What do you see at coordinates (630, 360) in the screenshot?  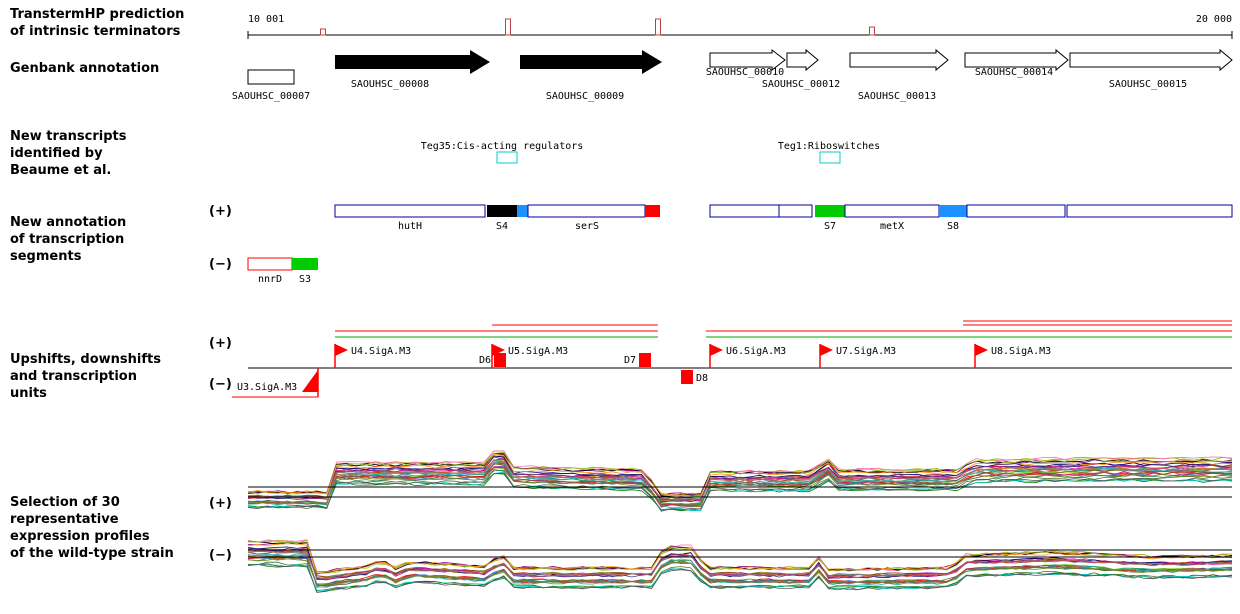 I see `downshift-label: D7` at bounding box center [630, 360].